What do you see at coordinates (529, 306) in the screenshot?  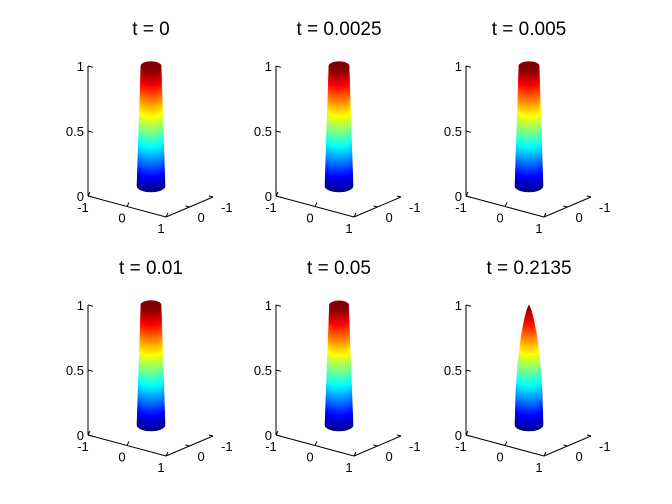 I see `surface-band` at bounding box center [529, 306].